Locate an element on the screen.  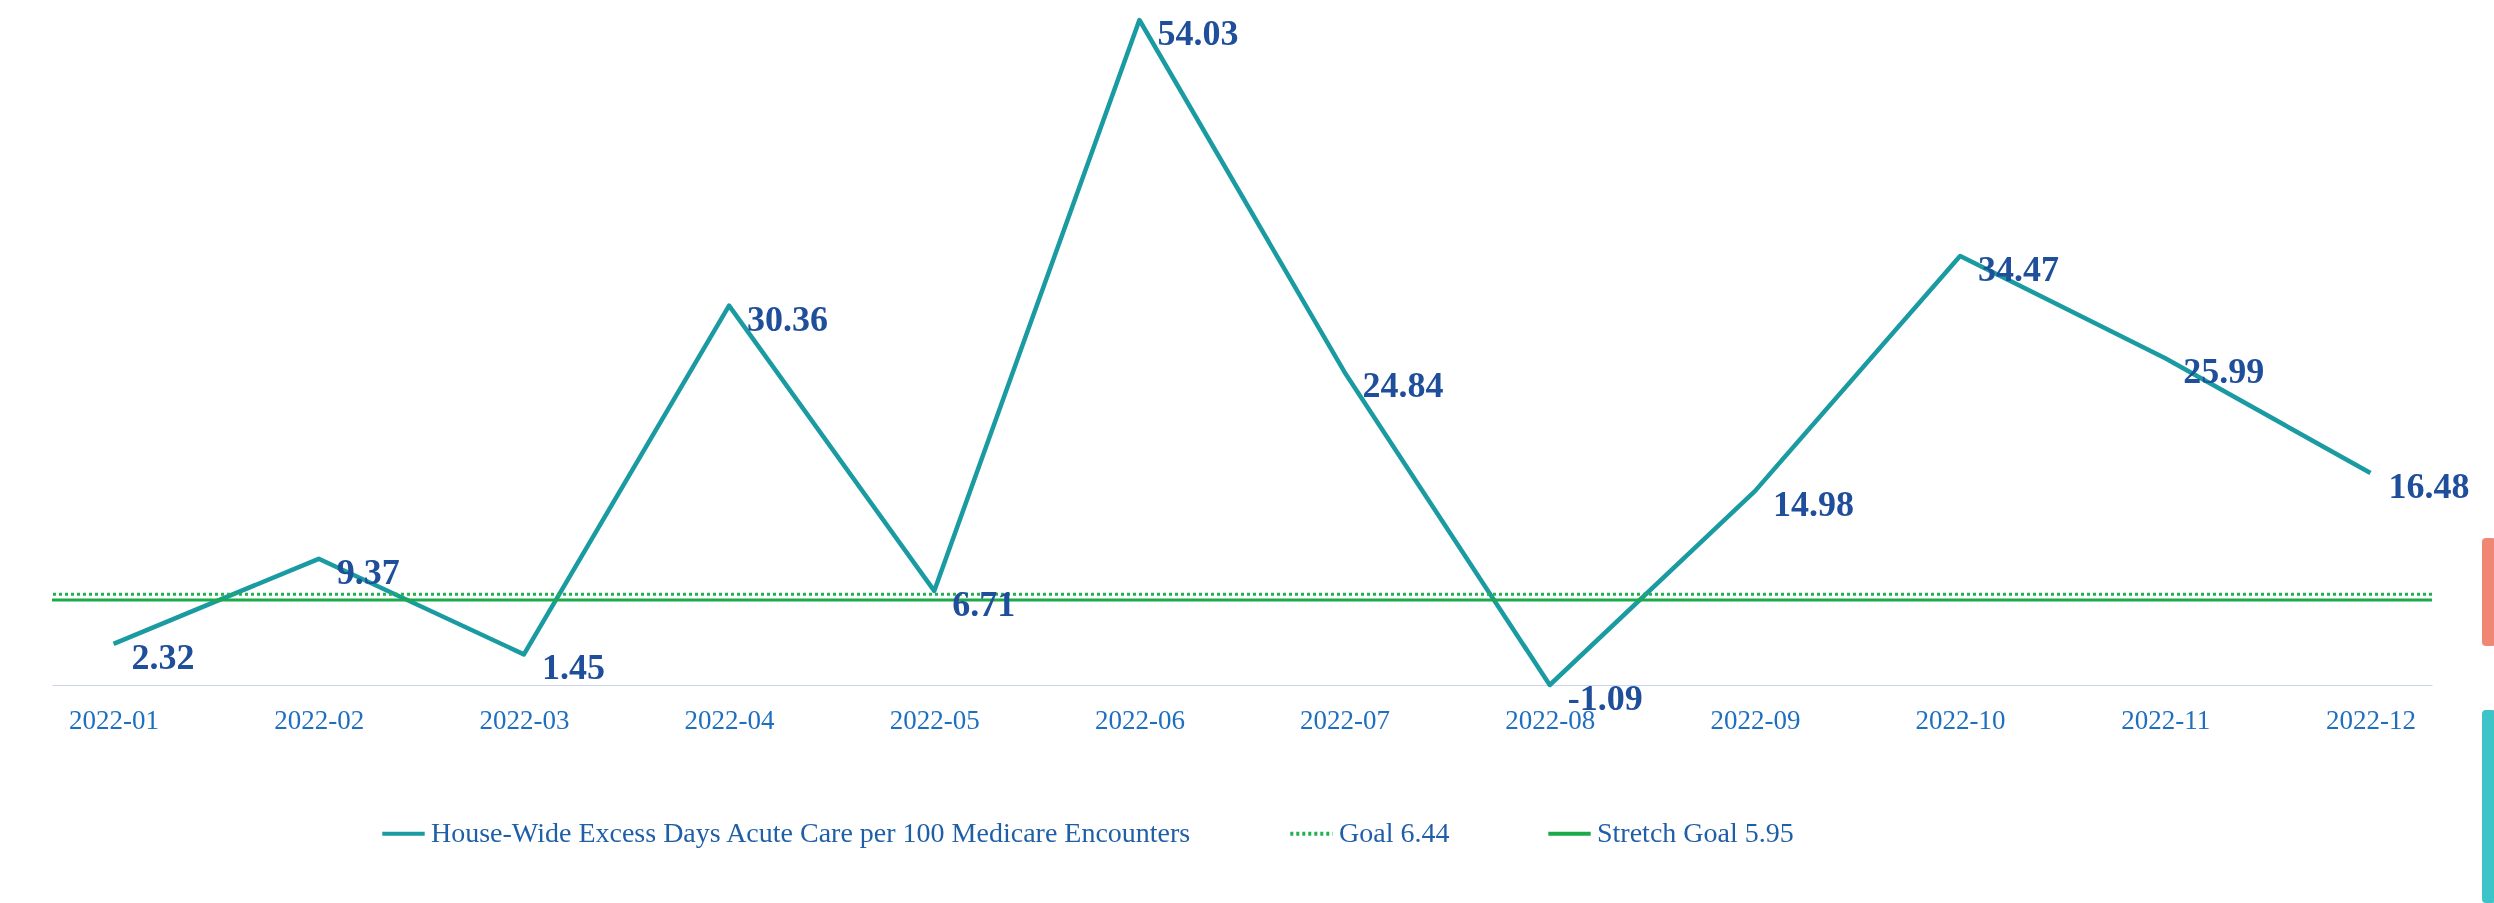
data-label: 1.45 is located at coordinates (573, 667).